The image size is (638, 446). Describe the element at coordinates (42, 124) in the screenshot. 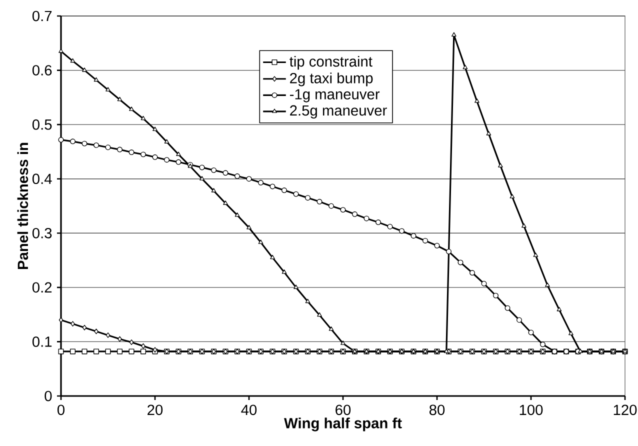

I see `y-tick-label: 0.5` at that location.